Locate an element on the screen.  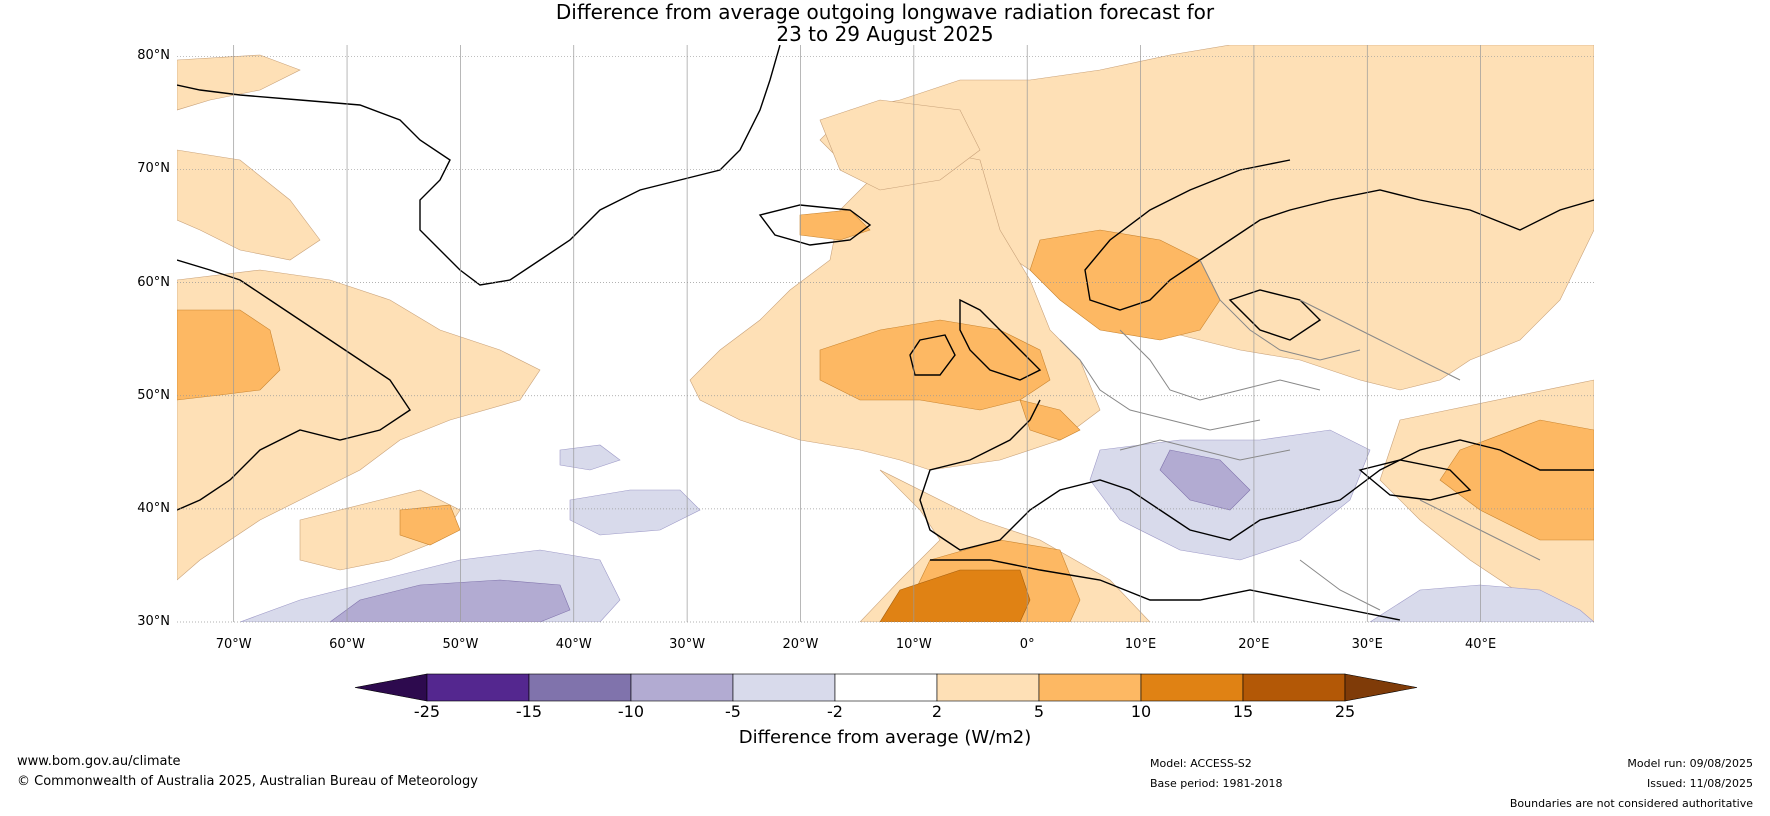
longitude-label: 50°W is located at coordinates (460, 644).